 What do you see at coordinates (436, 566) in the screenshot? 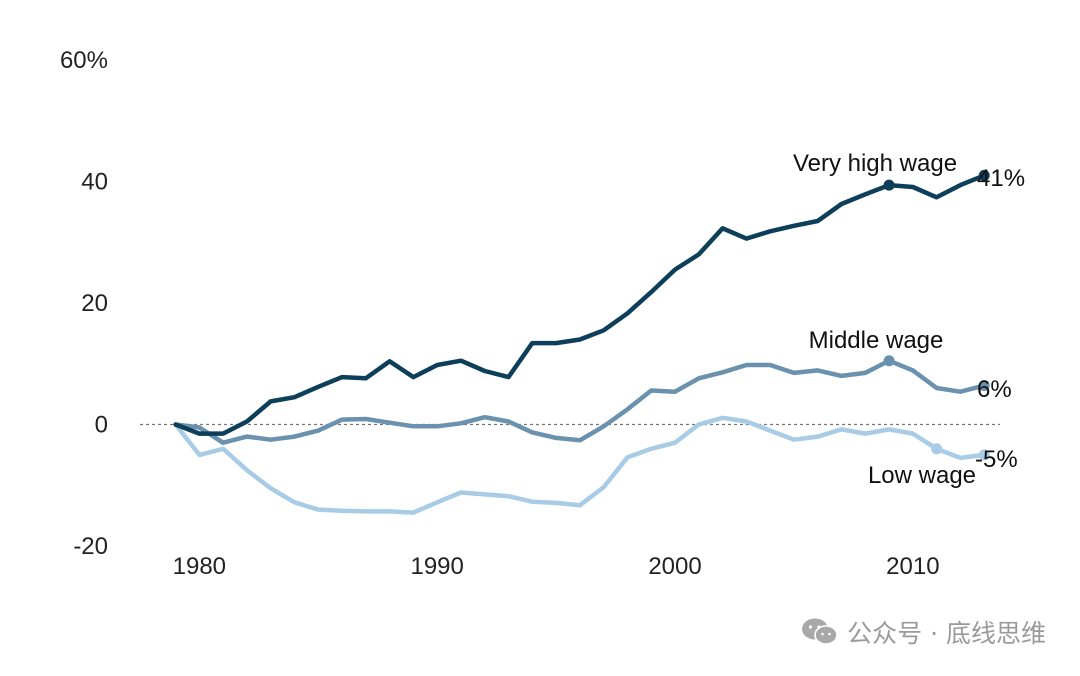
I see `x-tick-label: 1990` at bounding box center [436, 566].